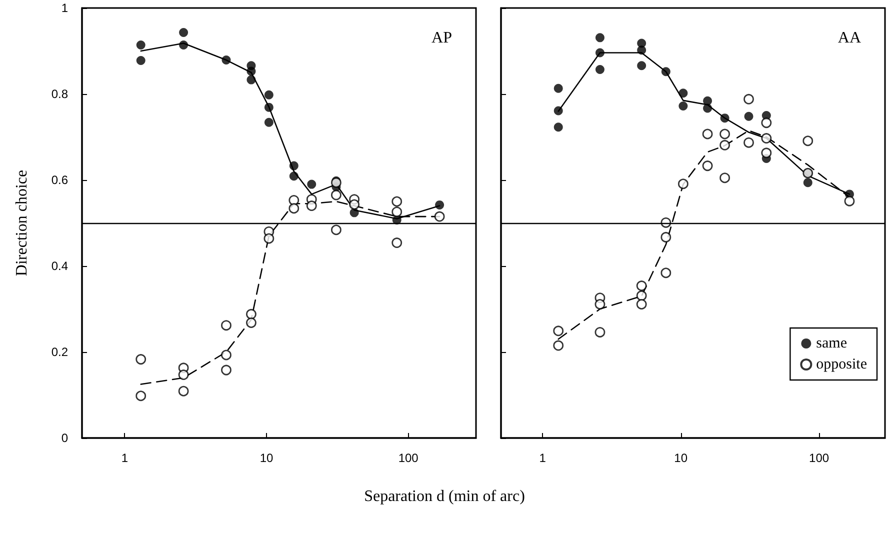 This screenshot has width=889, height=536. I want to click on y-tick-label: 1, so click(64, 8).